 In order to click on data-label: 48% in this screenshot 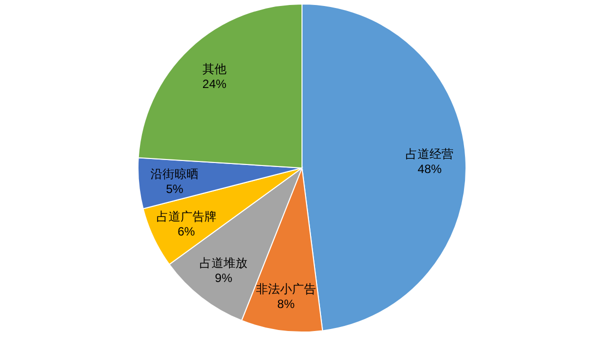, I will do `click(430, 169)`.